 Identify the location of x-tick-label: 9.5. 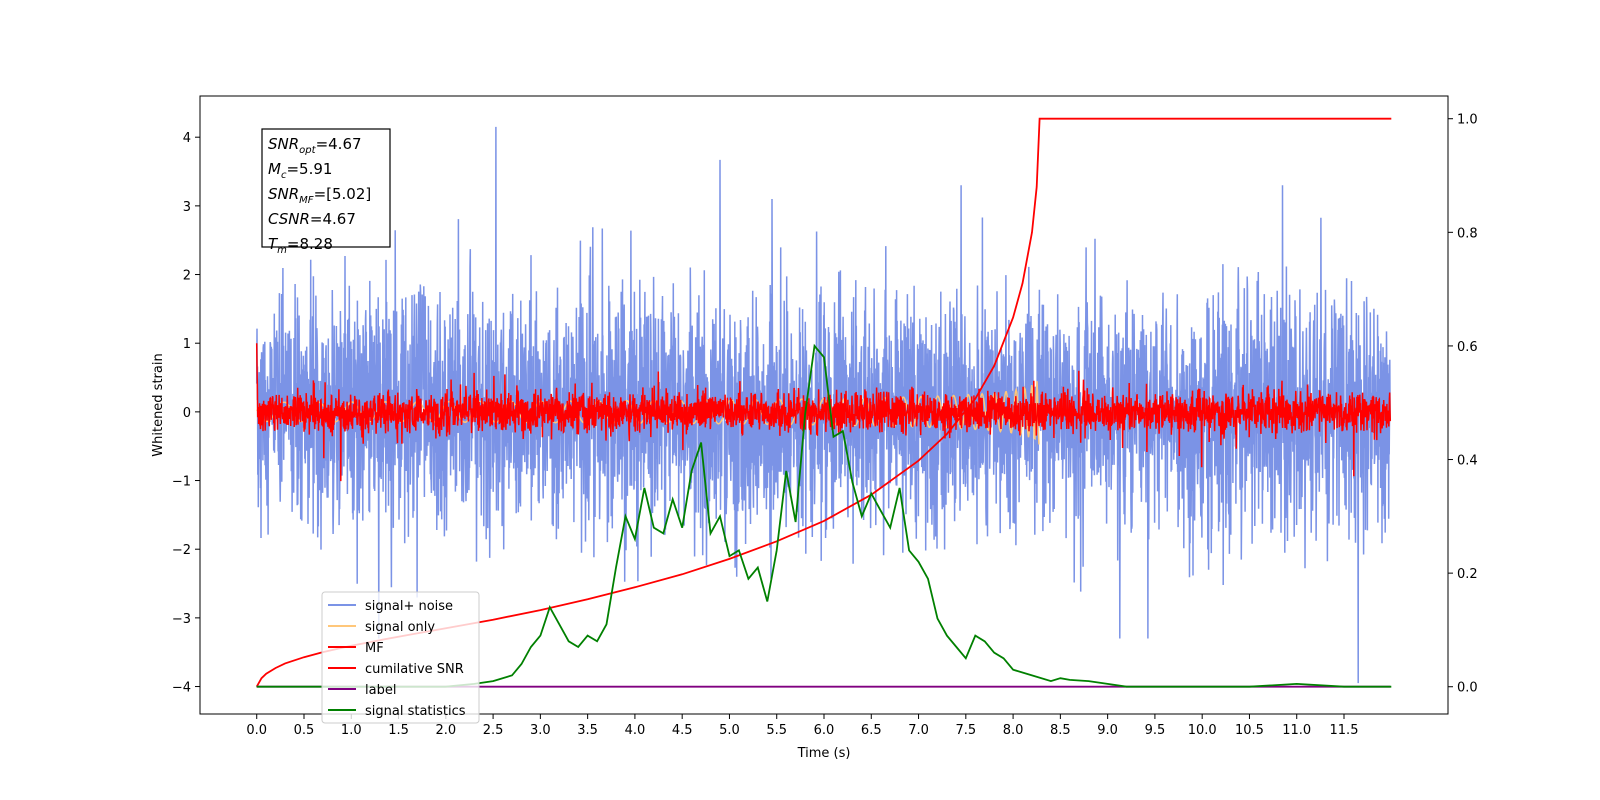
(1155, 730).